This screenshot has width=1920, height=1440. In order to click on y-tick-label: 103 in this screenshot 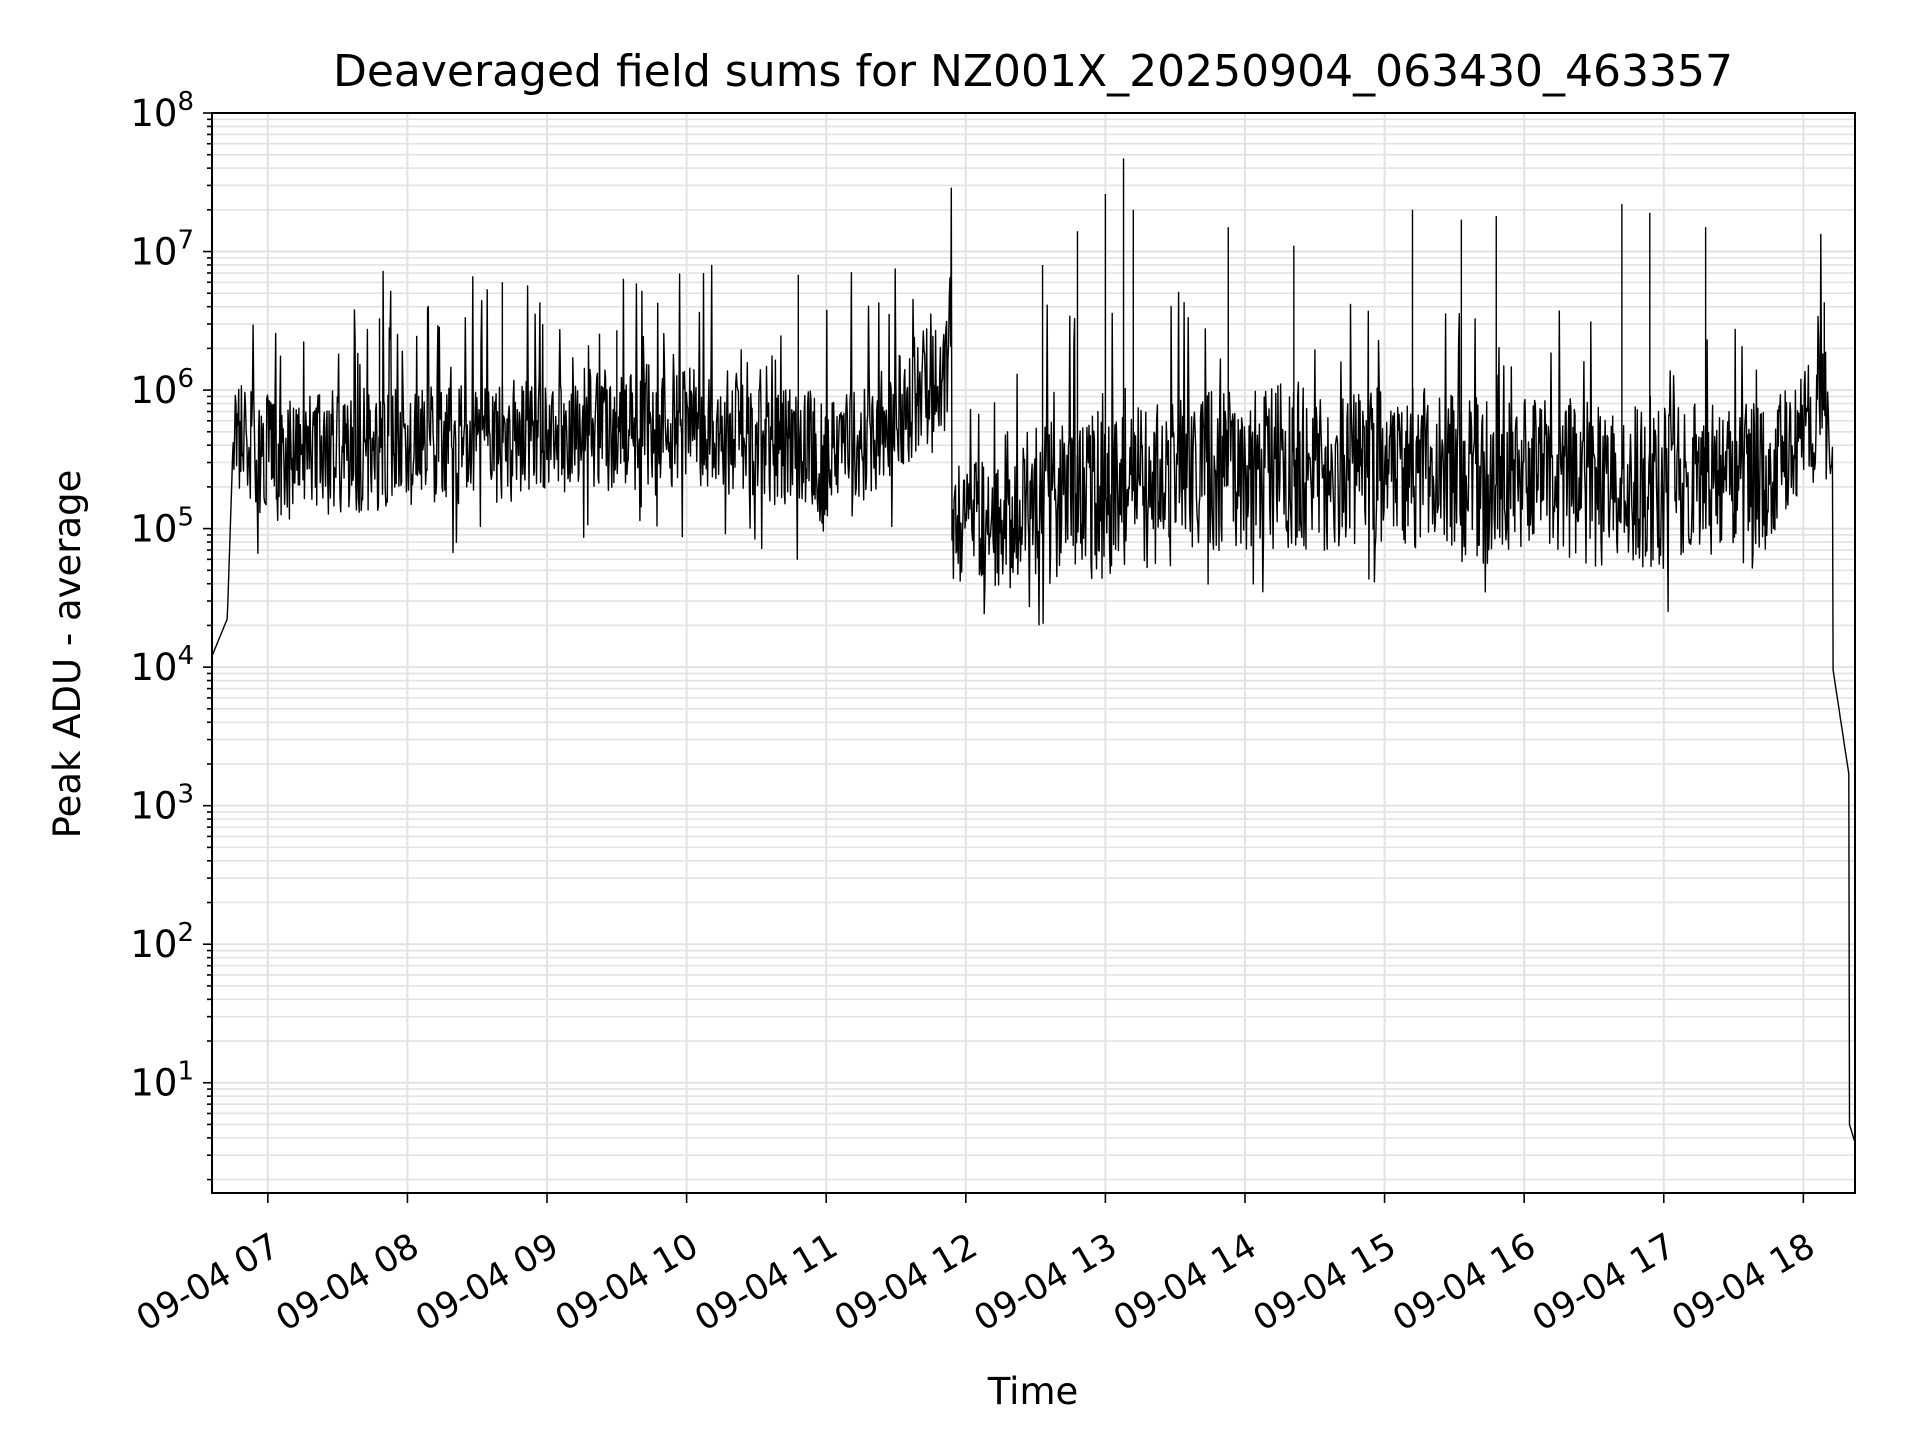, I will do `click(162, 804)`.